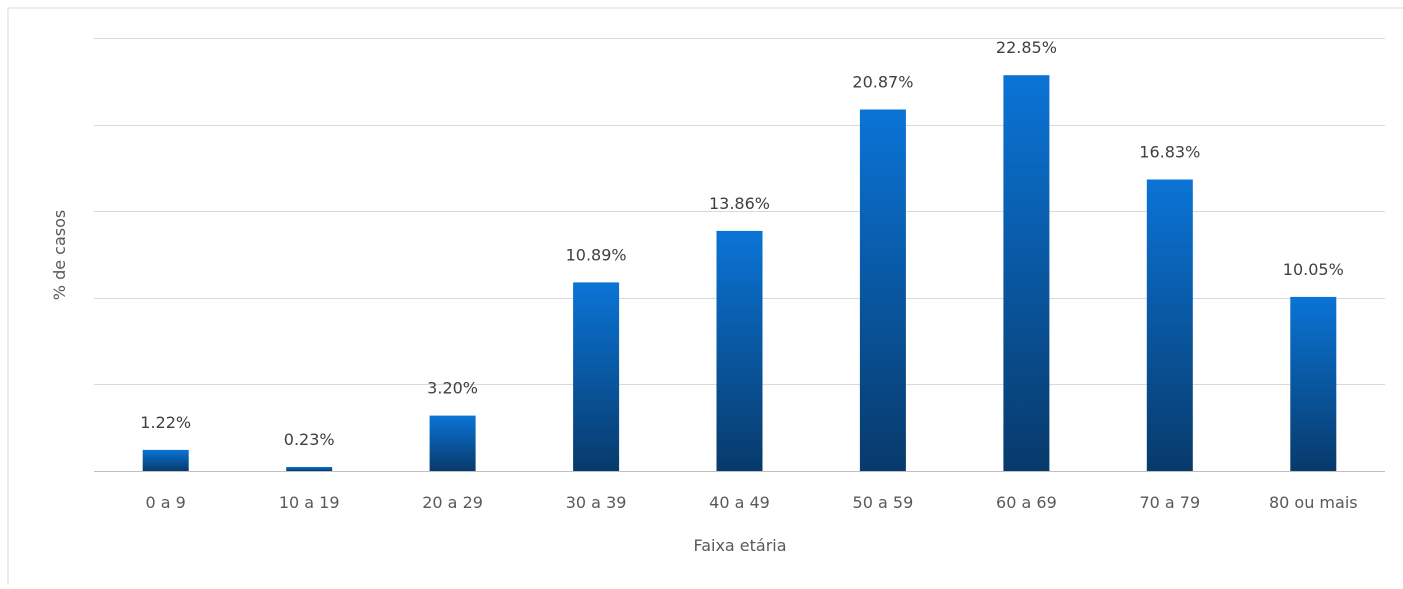 This screenshot has width=1403, height=589. What do you see at coordinates (882, 82) in the screenshot?
I see `data-label-5: 20.87%` at bounding box center [882, 82].